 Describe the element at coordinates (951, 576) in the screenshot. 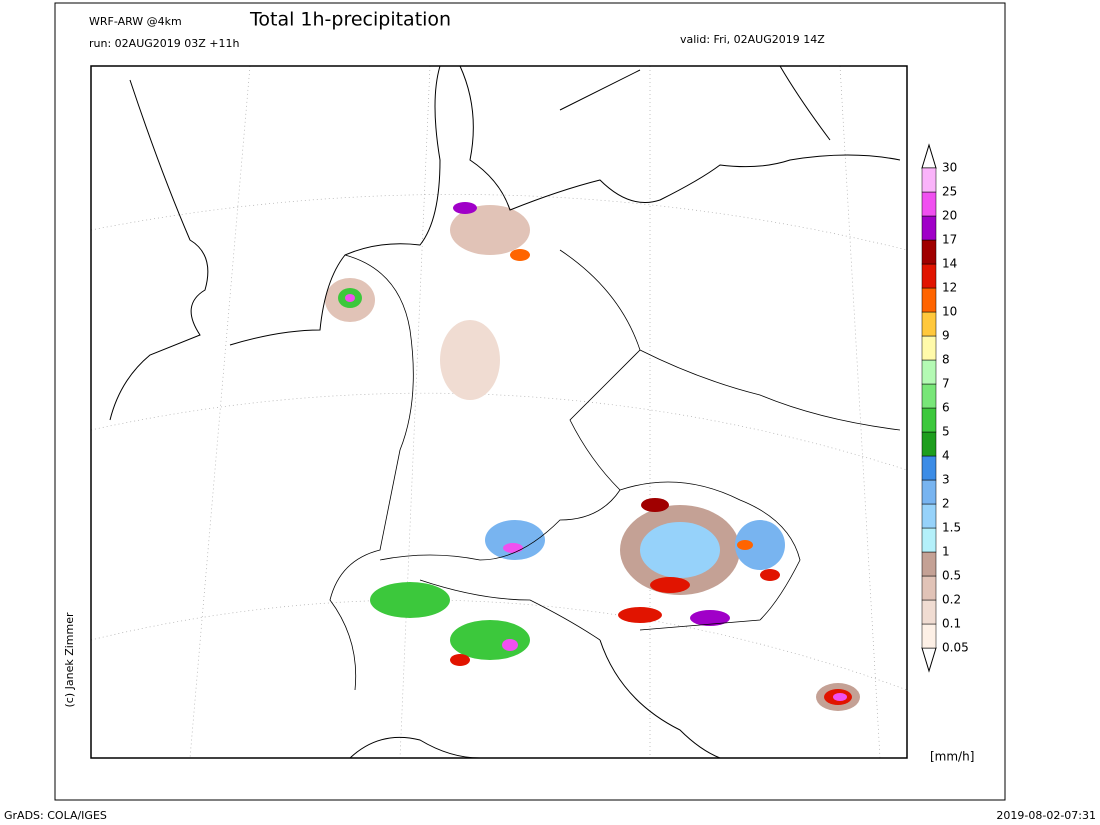

I see `colorbar-label: 0.5` at that location.